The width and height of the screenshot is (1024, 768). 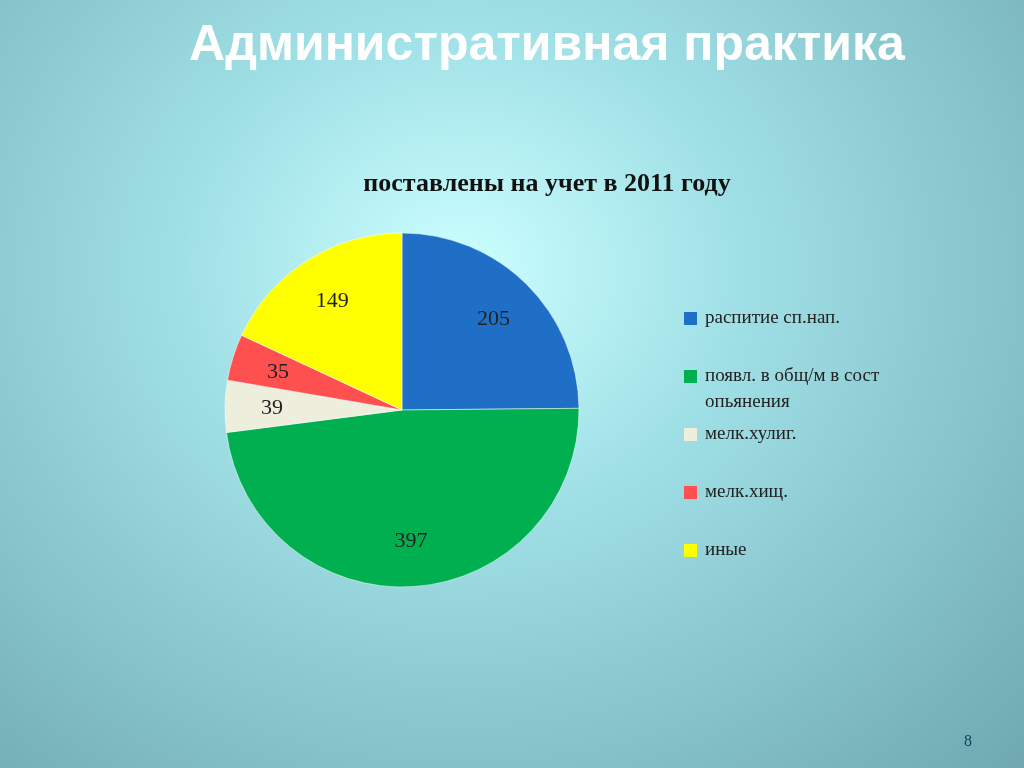 What do you see at coordinates (272, 407) in the screenshot?
I see `data-label: 39` at bounding box center [272, 407].